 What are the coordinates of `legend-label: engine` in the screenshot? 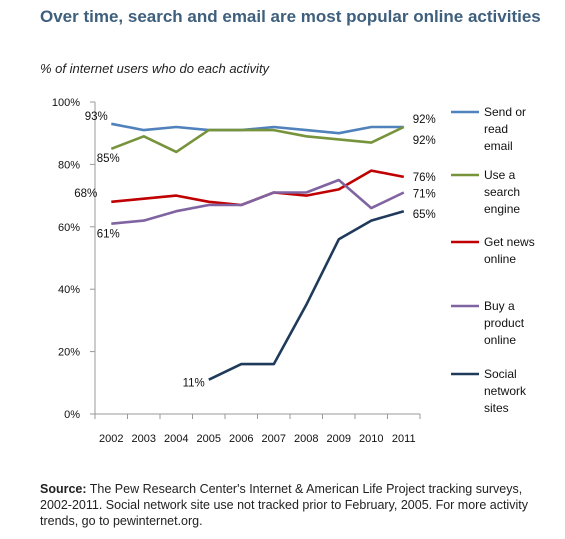 It's located at (502, 209).